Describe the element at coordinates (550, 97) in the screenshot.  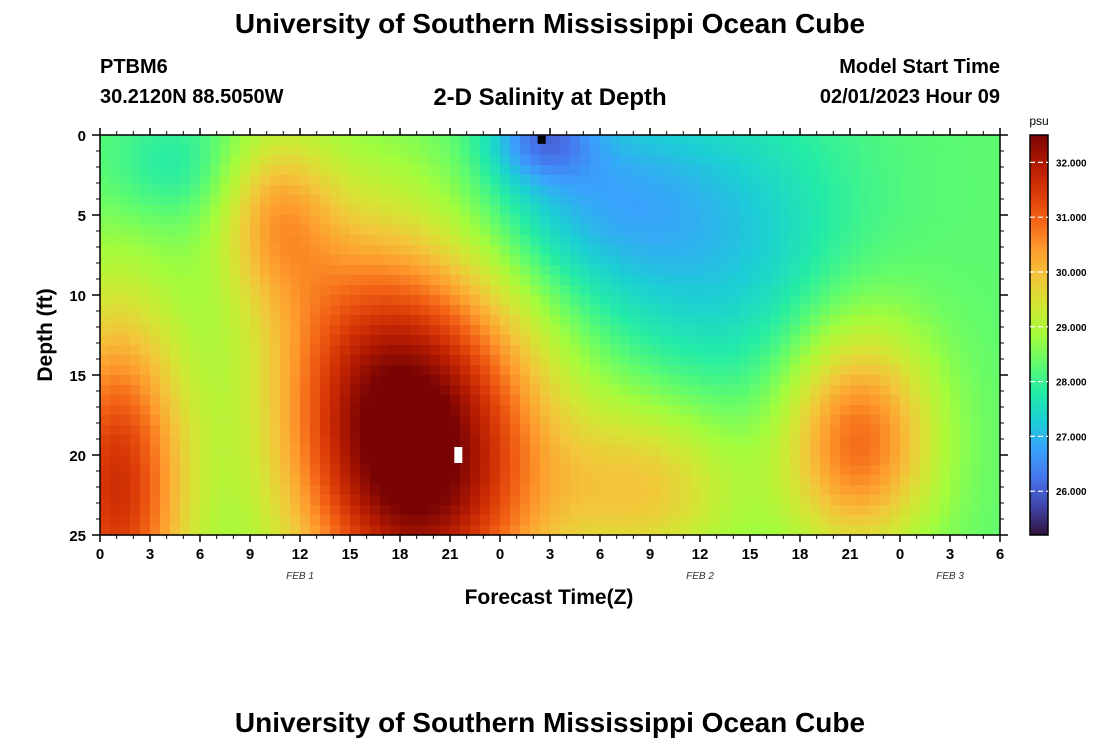
I see `chart-subtitle: 2-D Salinity at Depth` at that location.